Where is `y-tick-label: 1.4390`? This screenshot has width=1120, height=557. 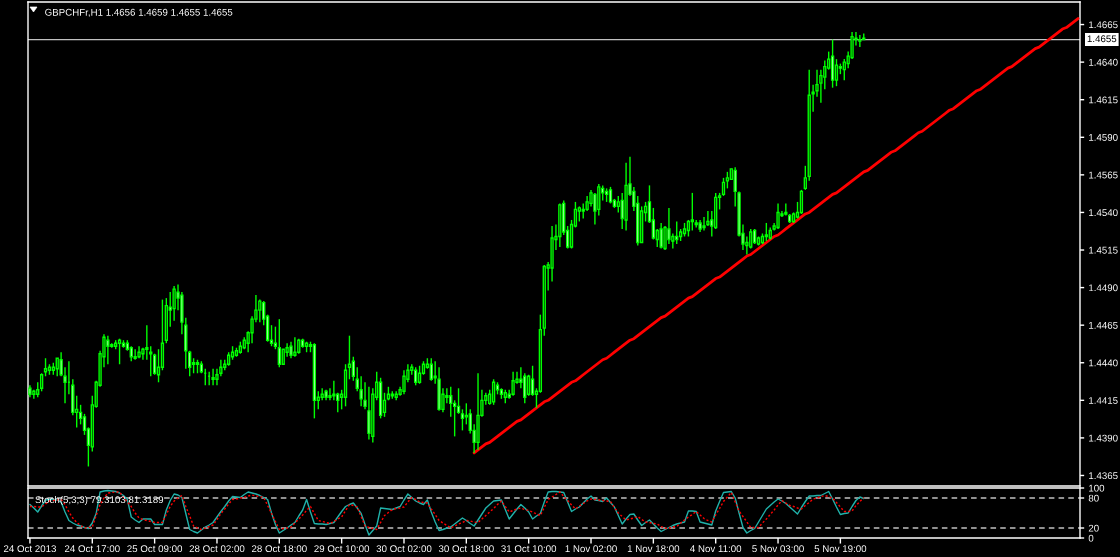
y-tick-label: 1.4390 is located at coordinates (1103, 438).